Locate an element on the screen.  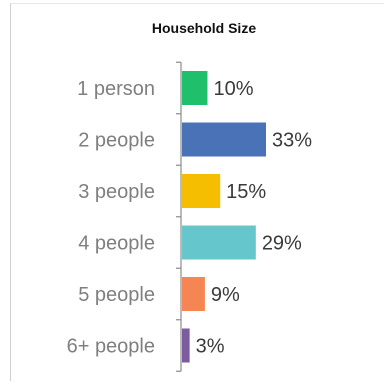
chart-title: Household Size is located at coordinates (204, 28).